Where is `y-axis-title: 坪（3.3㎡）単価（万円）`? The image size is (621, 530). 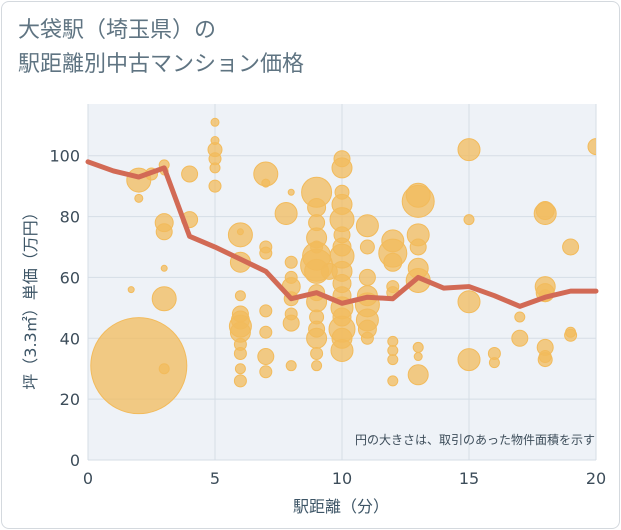 y-axis-title: 坪（3.3㎡）単価（万円） is located at coordinates (30, 296).